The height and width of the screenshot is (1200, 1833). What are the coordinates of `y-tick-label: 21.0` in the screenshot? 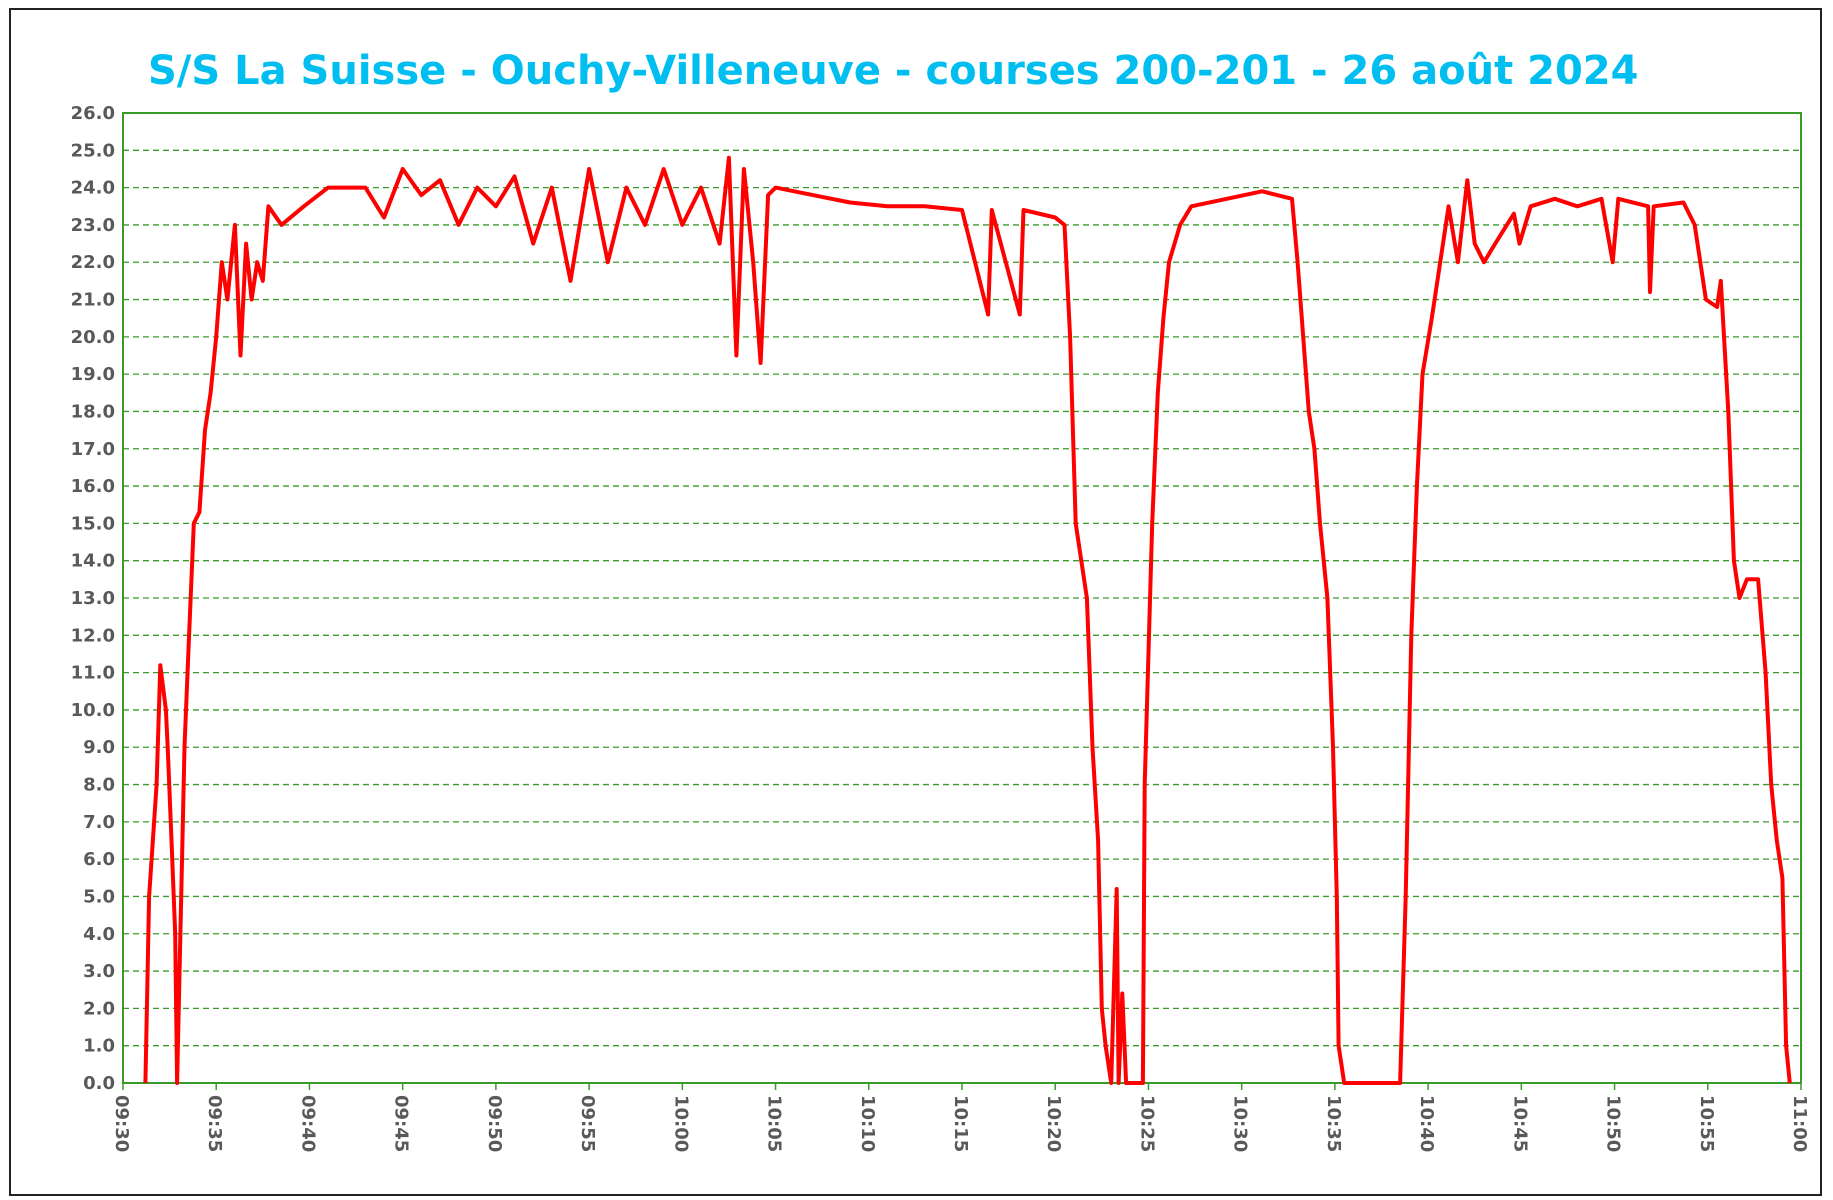 It's located at (93, 300).